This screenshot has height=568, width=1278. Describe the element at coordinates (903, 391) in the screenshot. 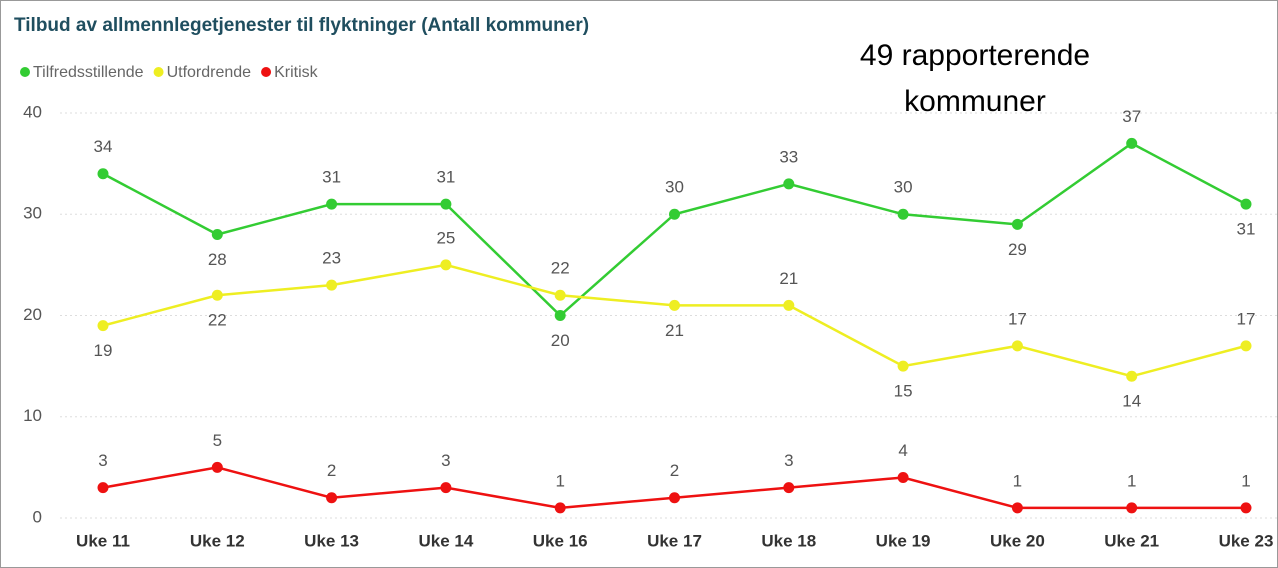

I see `data-label: 15` at that location.